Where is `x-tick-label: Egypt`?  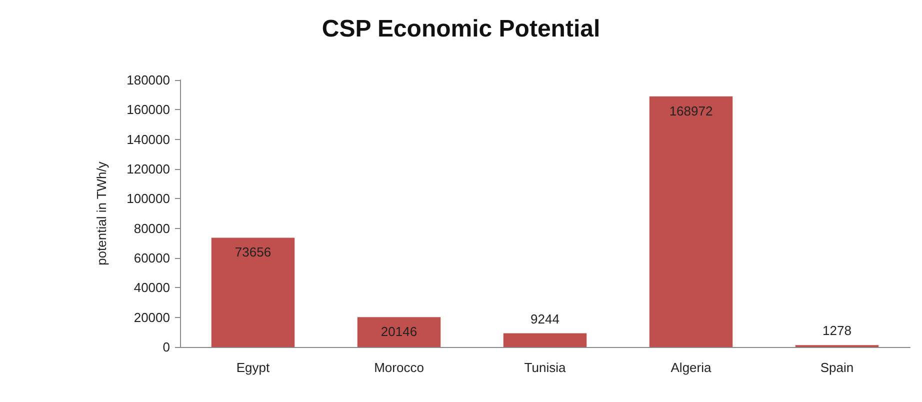
x-tick-label: Egypt is located at coordinates (253, 367).